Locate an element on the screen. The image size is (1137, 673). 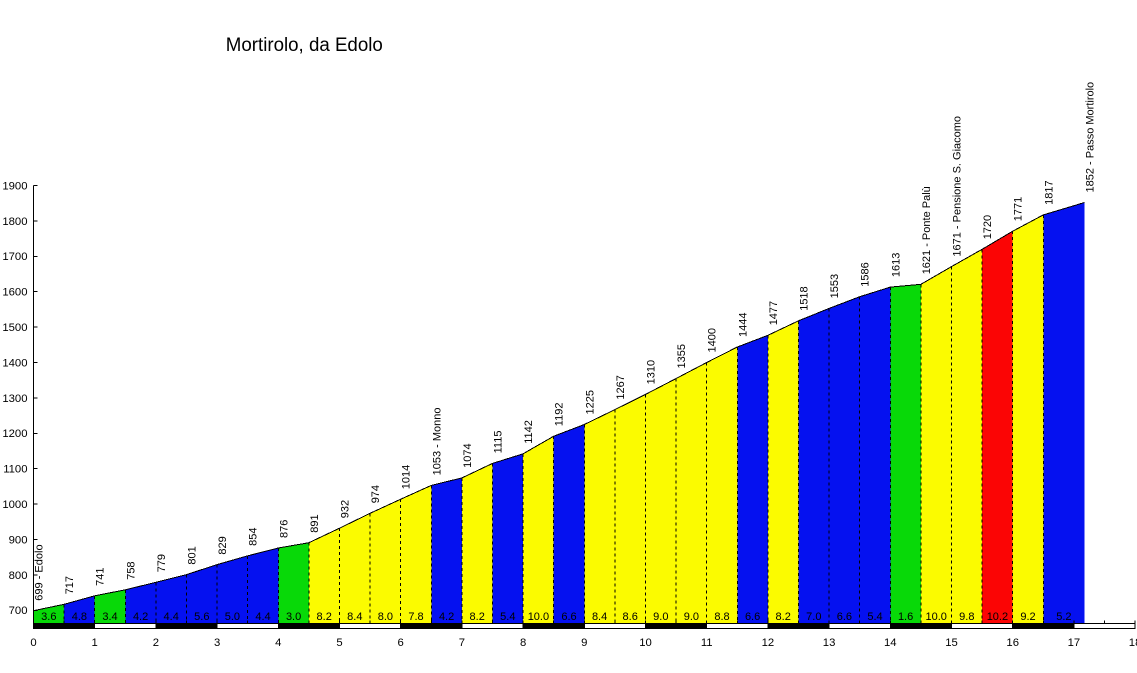
svg-text: 1355 is located at coordinates (682, 356).